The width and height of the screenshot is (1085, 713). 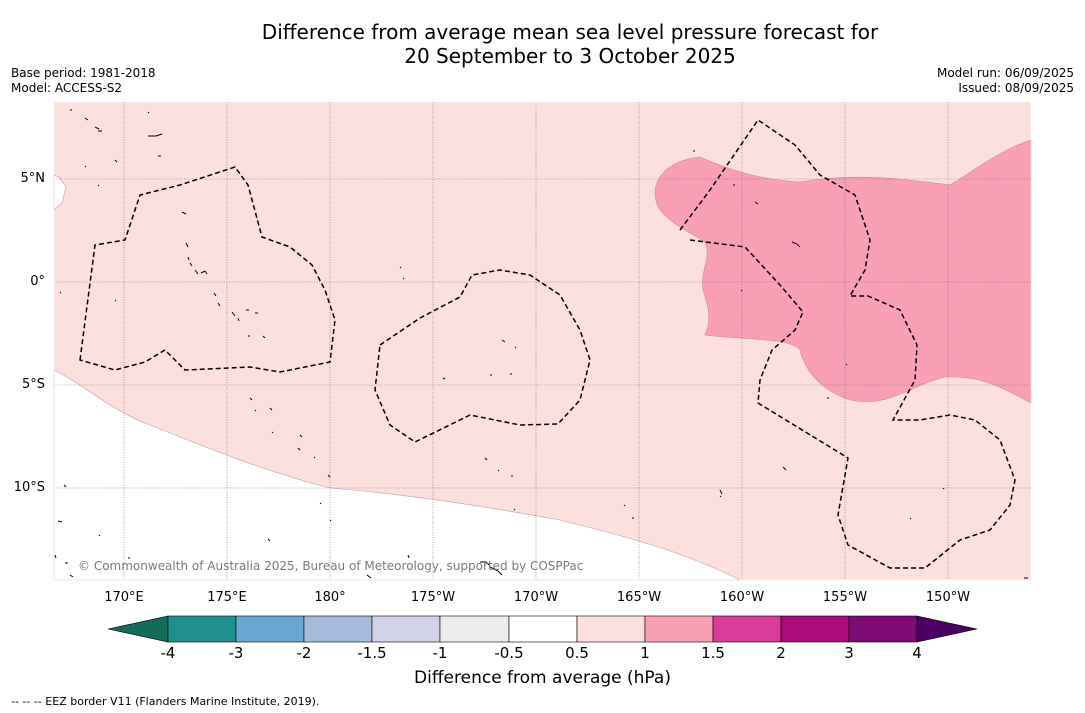 I want to click on base-period: Base period: 1981-2018, so click(x=83, y=73).